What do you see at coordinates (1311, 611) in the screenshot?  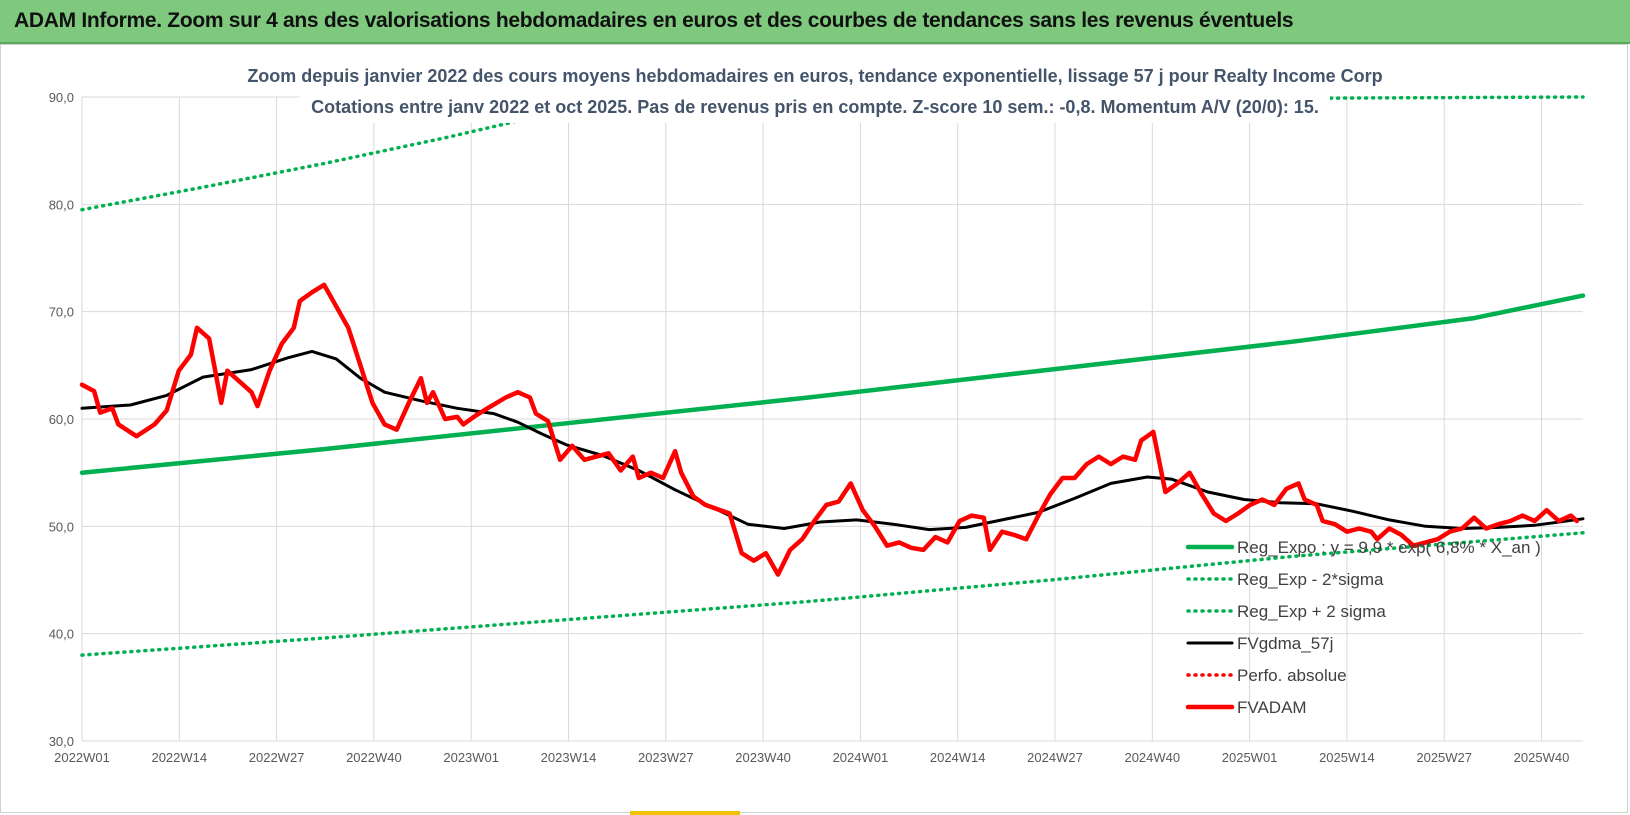 I see `legend-label-2: Reg_Exp + 2 sigma` at bounding box center [1311, 611].